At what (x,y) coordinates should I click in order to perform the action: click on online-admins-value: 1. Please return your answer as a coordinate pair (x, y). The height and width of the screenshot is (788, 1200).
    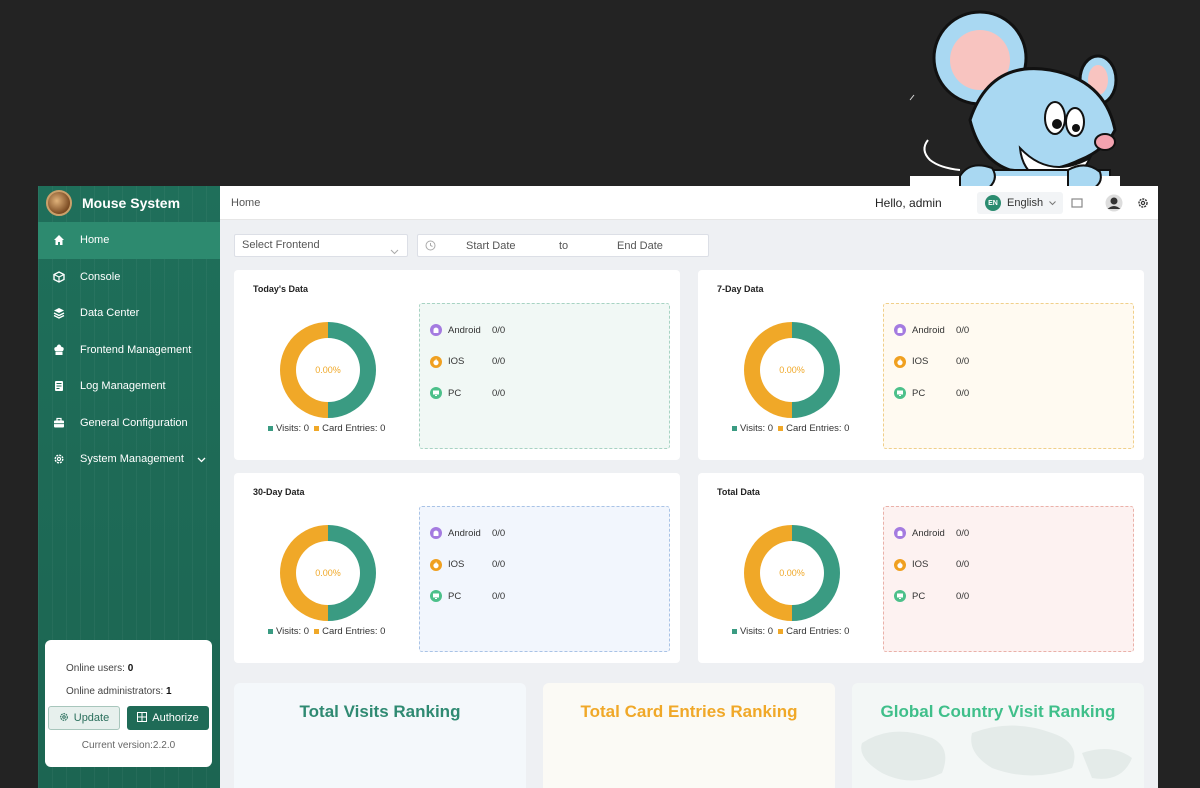
    Looking at the image, I should click on (169, 691).